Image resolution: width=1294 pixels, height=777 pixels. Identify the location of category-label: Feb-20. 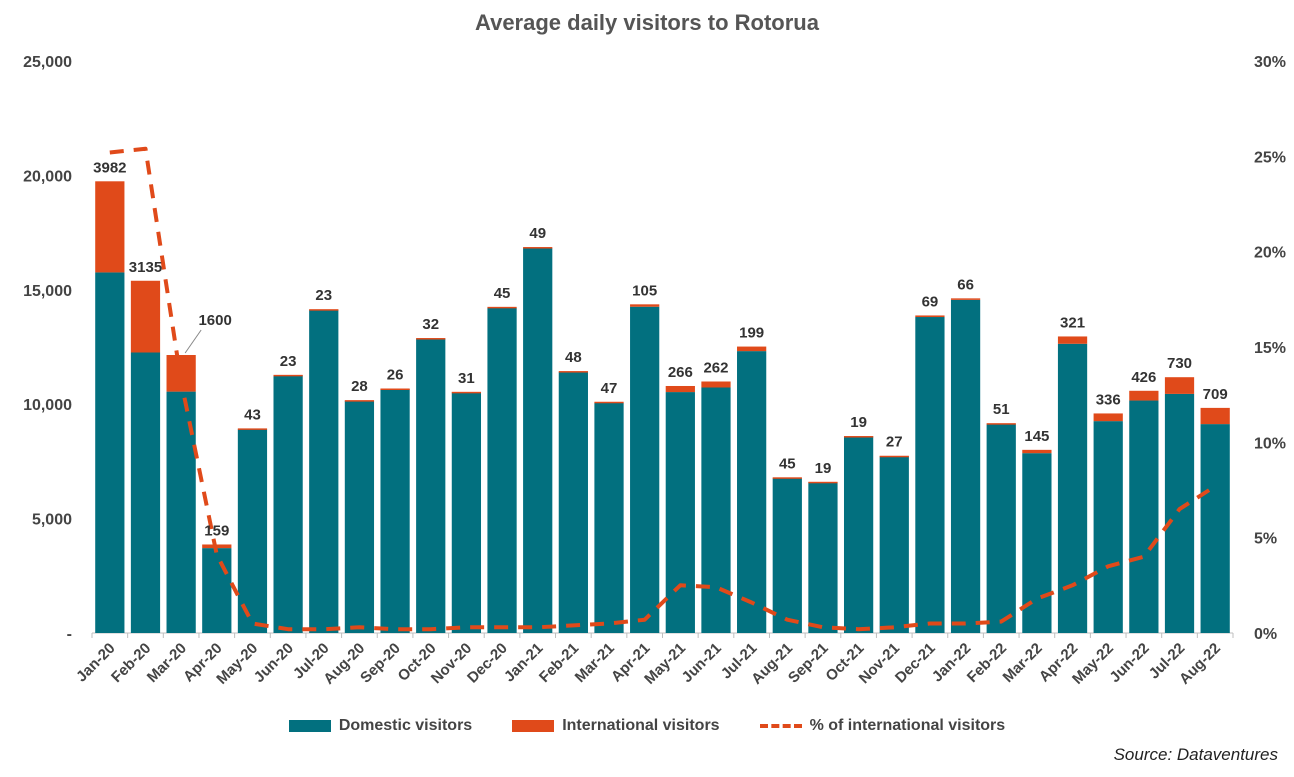
(131, 663).